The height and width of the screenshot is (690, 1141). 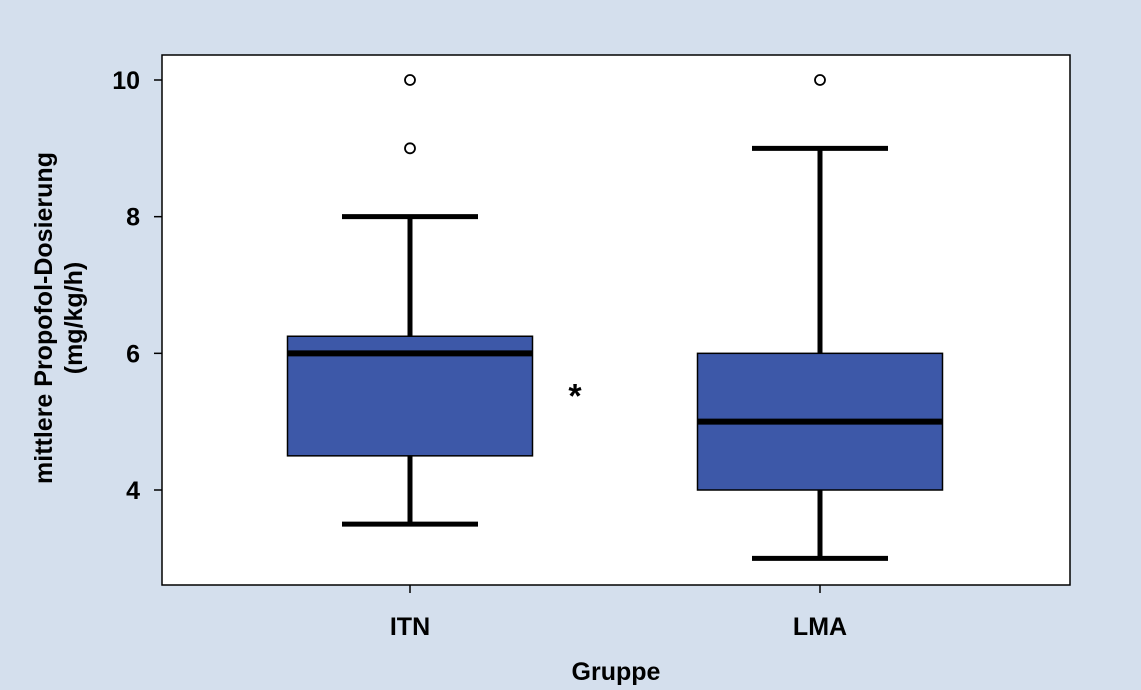 What do you see at coordinates (133, 218) in the screenshot?
I see `y-tick-label: 8` at bounding box center [133, 218].